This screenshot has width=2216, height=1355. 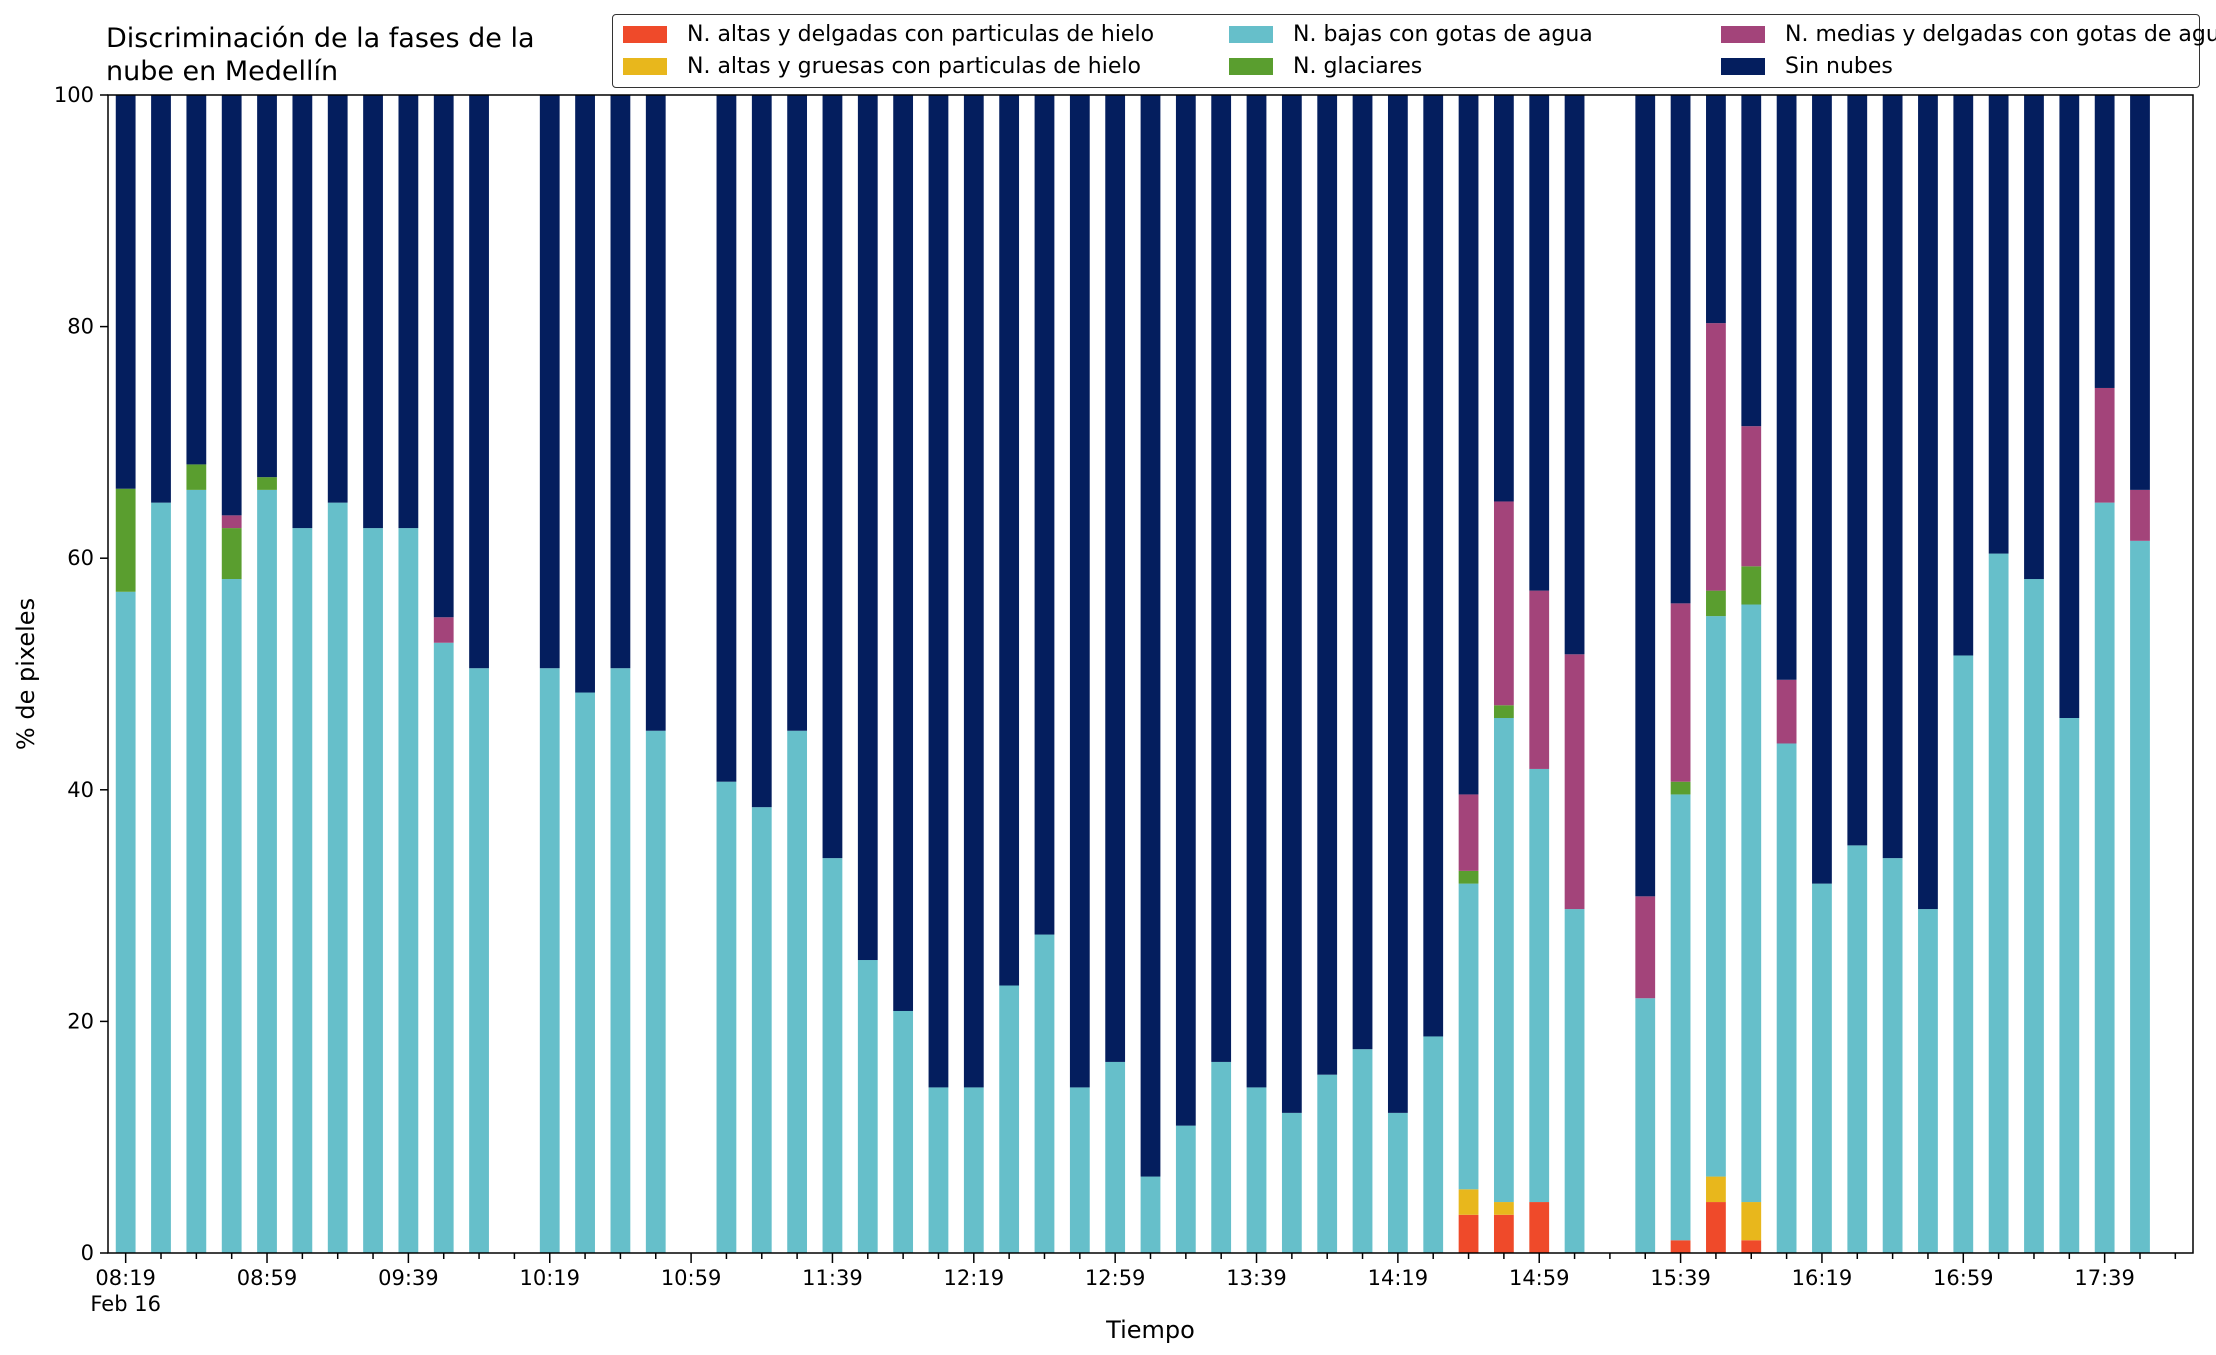 I want to click on x-tick-label: 11:39, so click(x=832, y=1278).